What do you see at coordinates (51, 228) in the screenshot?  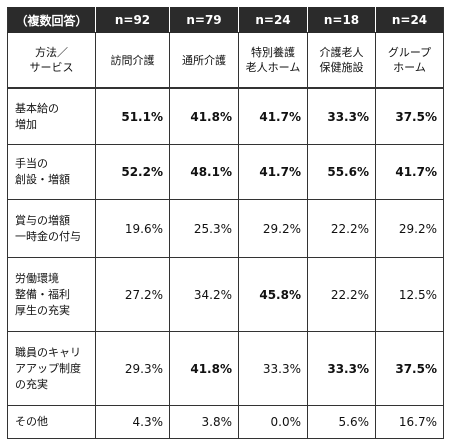 I see `row-label: 賞与の増額 一時金の付与` at bounding box center [51, 228].